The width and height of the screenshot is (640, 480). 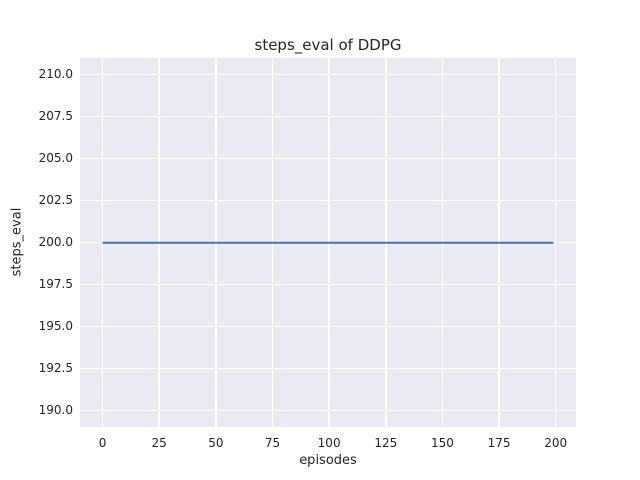 I want to click on x-tick-label: 25, so click(x=159, y=443).